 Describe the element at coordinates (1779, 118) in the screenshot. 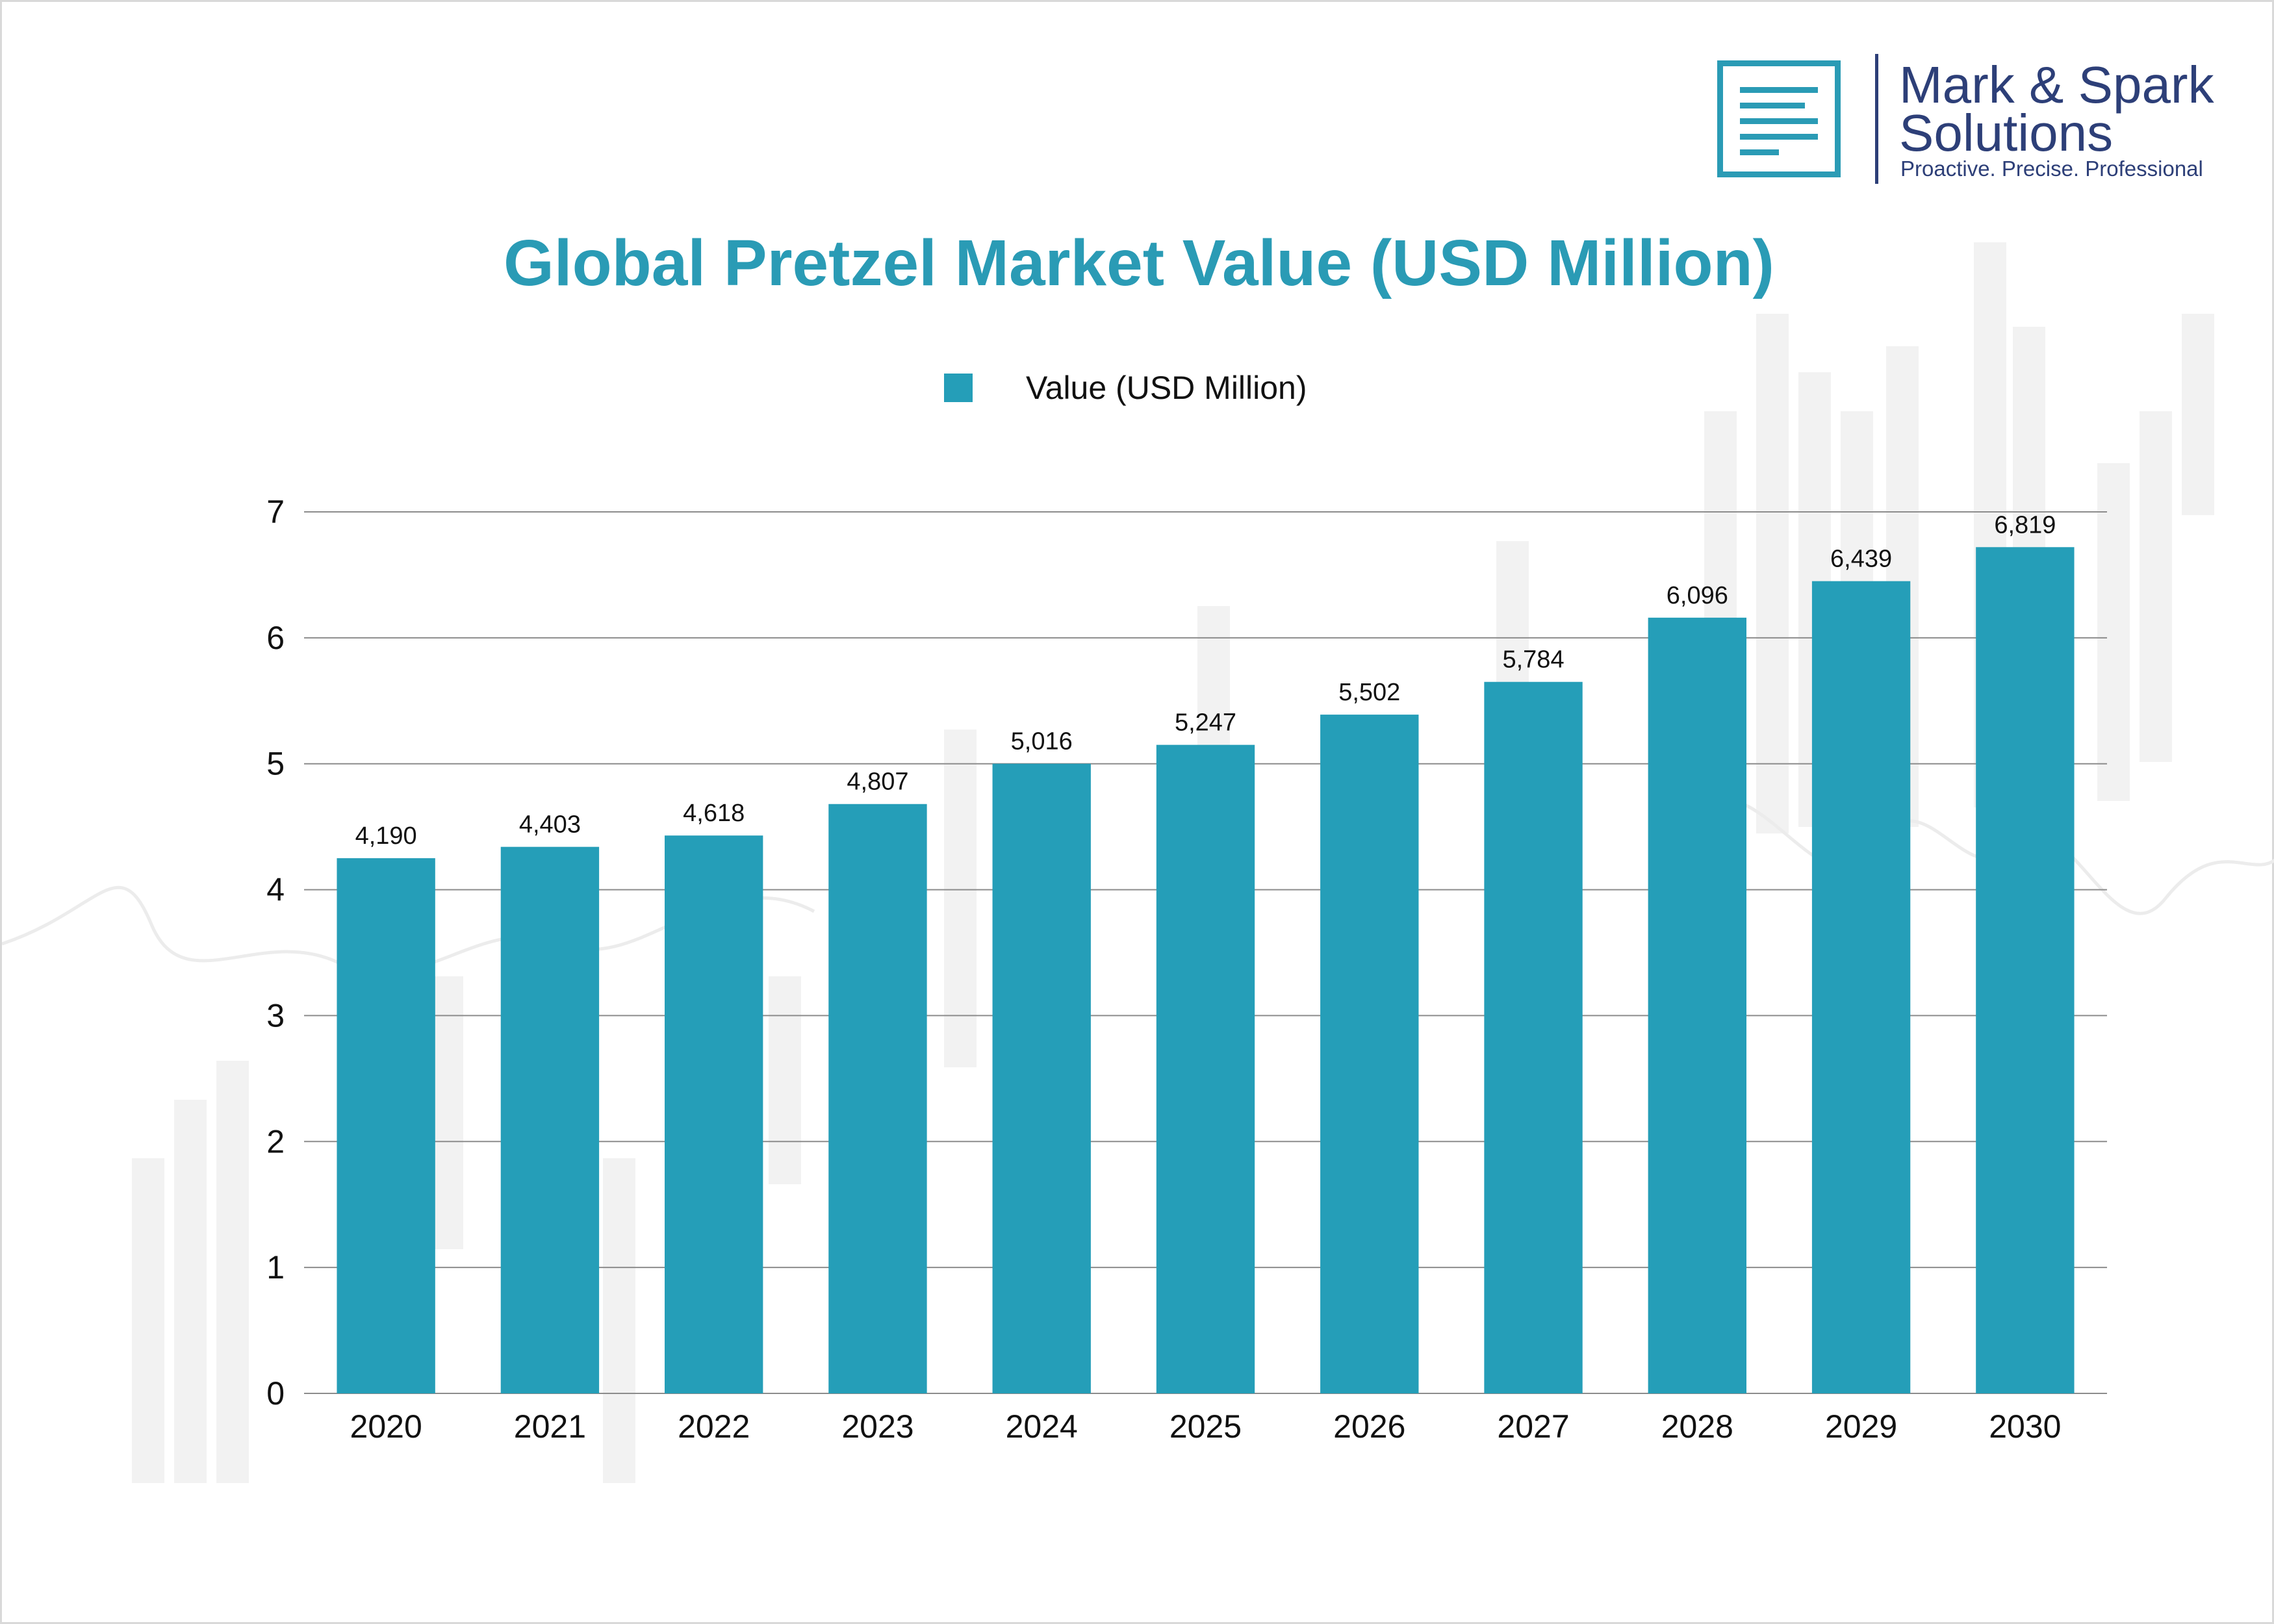

I see `document-lines-icon` at that location.